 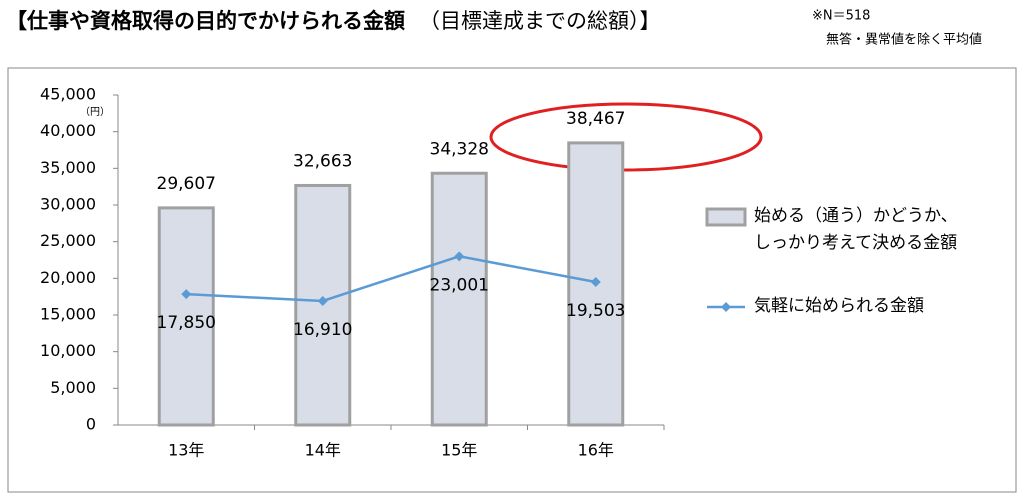 I want to click on y-tick-label: 10,000, so click(x=68, y=350).